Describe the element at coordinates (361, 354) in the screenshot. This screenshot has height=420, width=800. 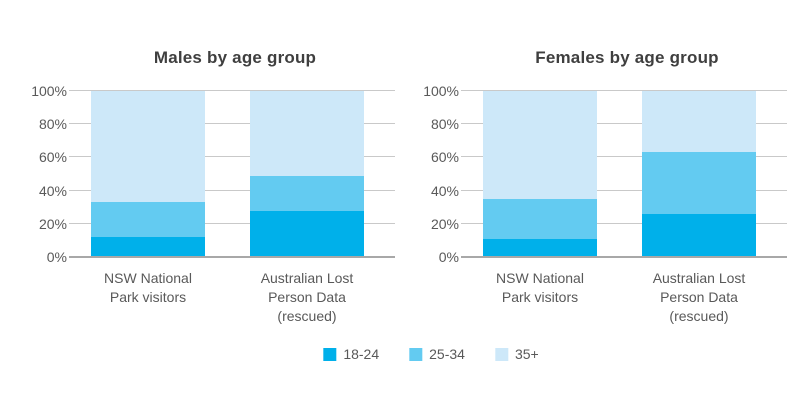
I see `legend-label: 18-24` at that location.